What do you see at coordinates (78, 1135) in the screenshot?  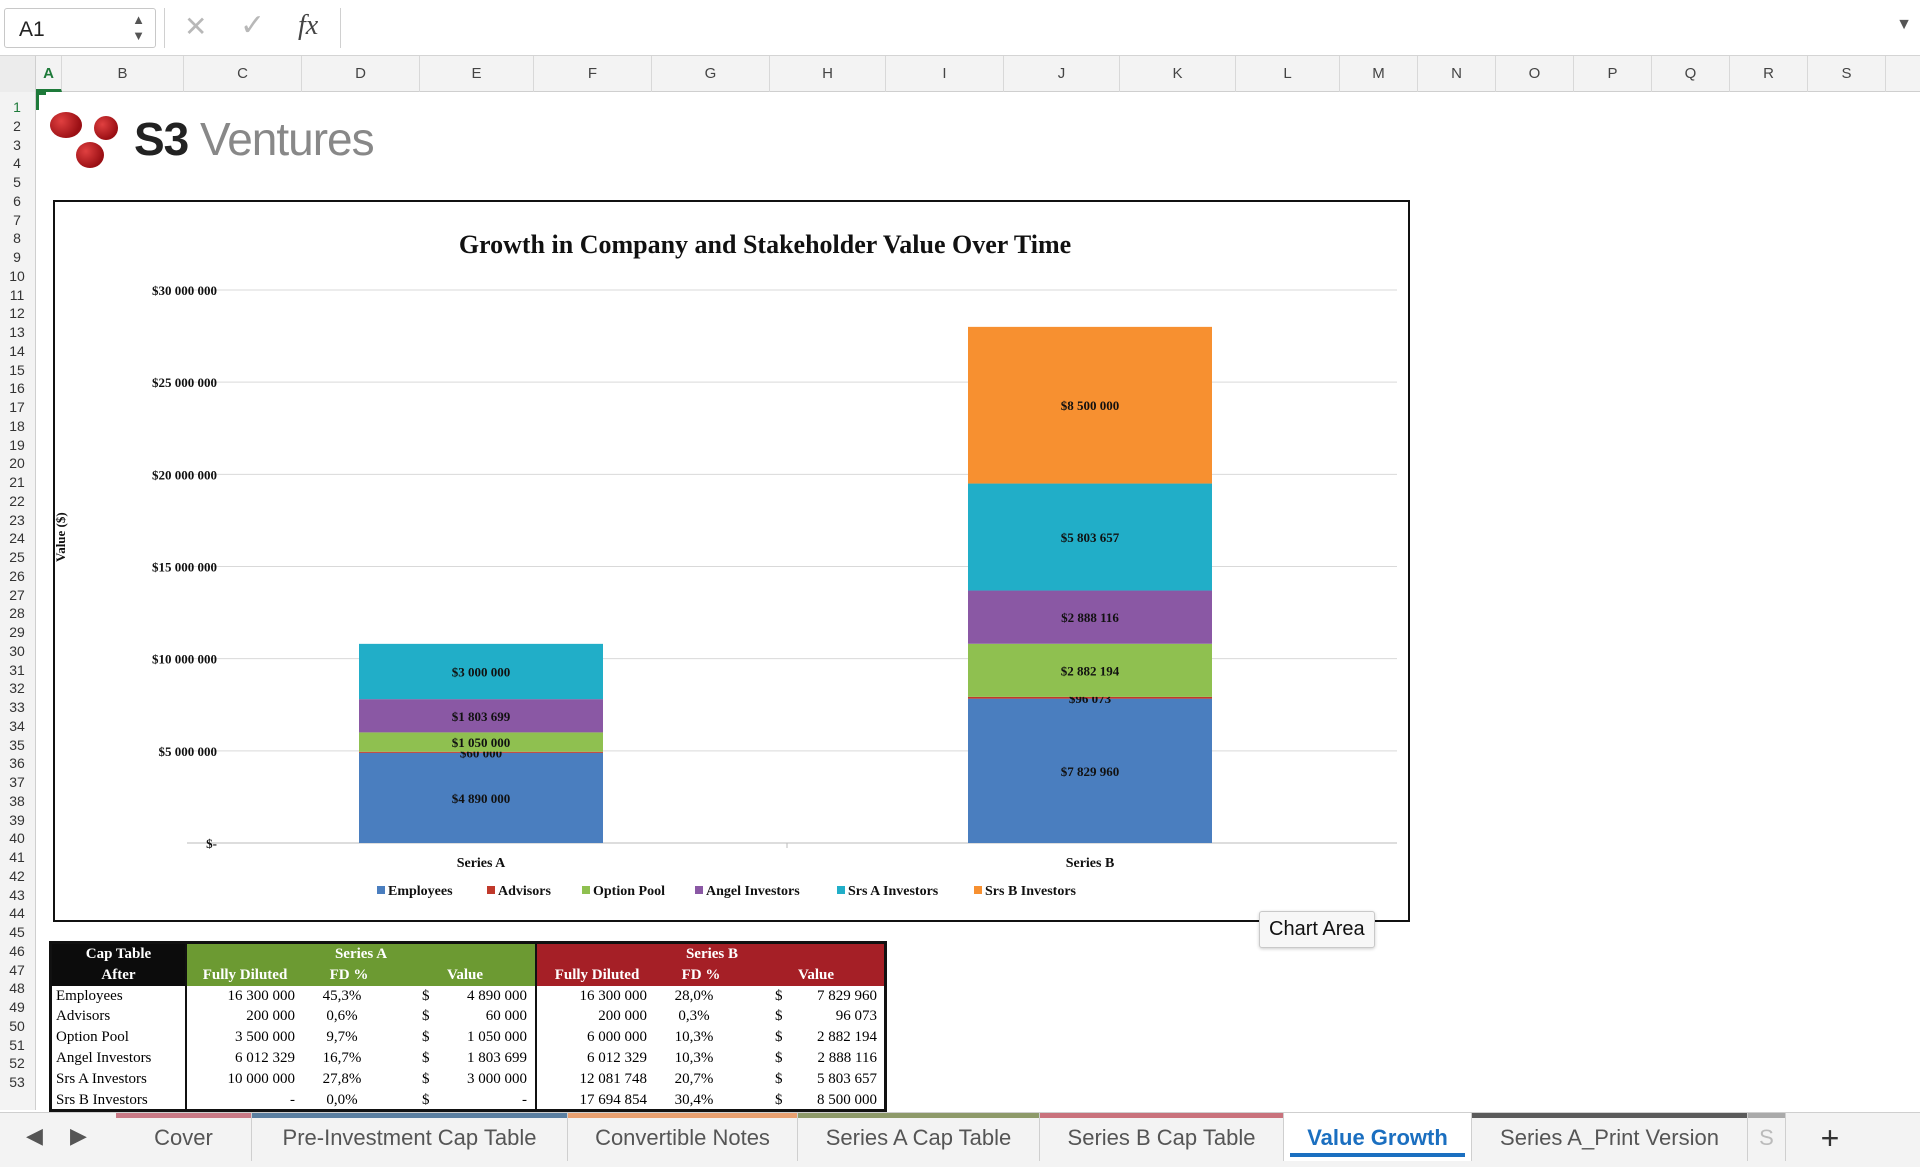 I see `next-sheet-icon: ▶` at bounding box center [78, 1135].